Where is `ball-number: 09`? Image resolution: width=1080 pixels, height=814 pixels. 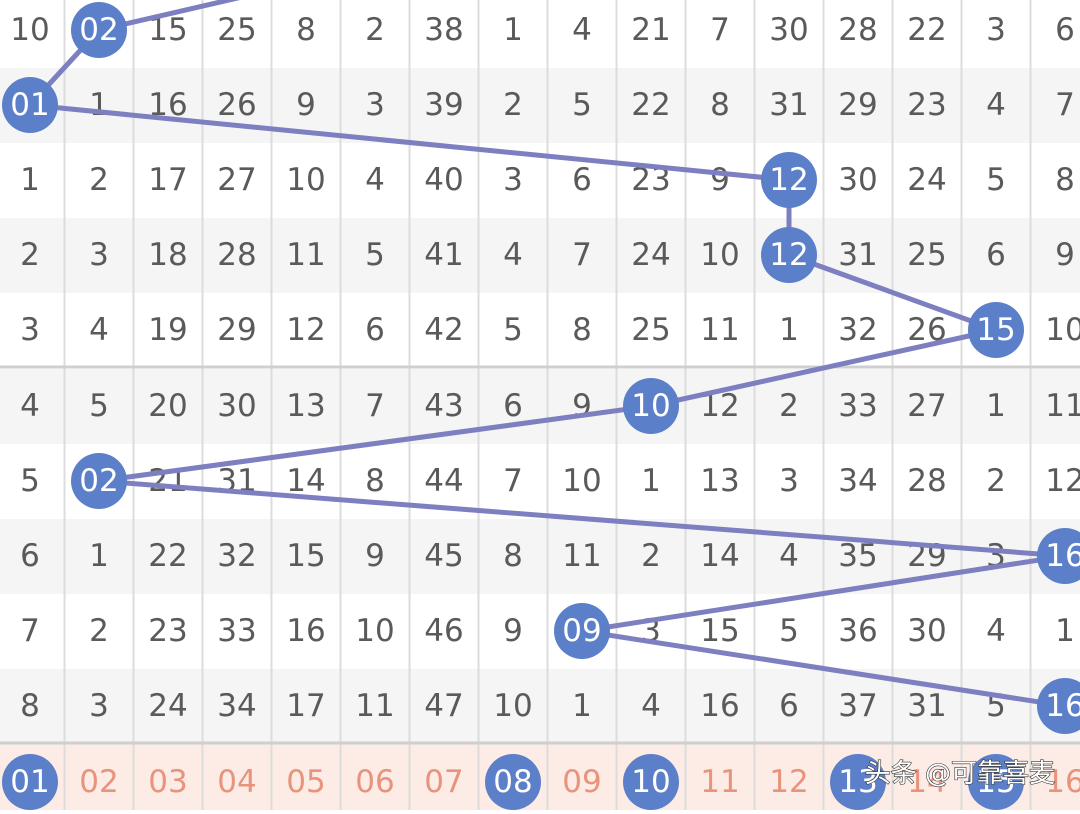 ball-number: 09 is located at coordinates (581, 631).